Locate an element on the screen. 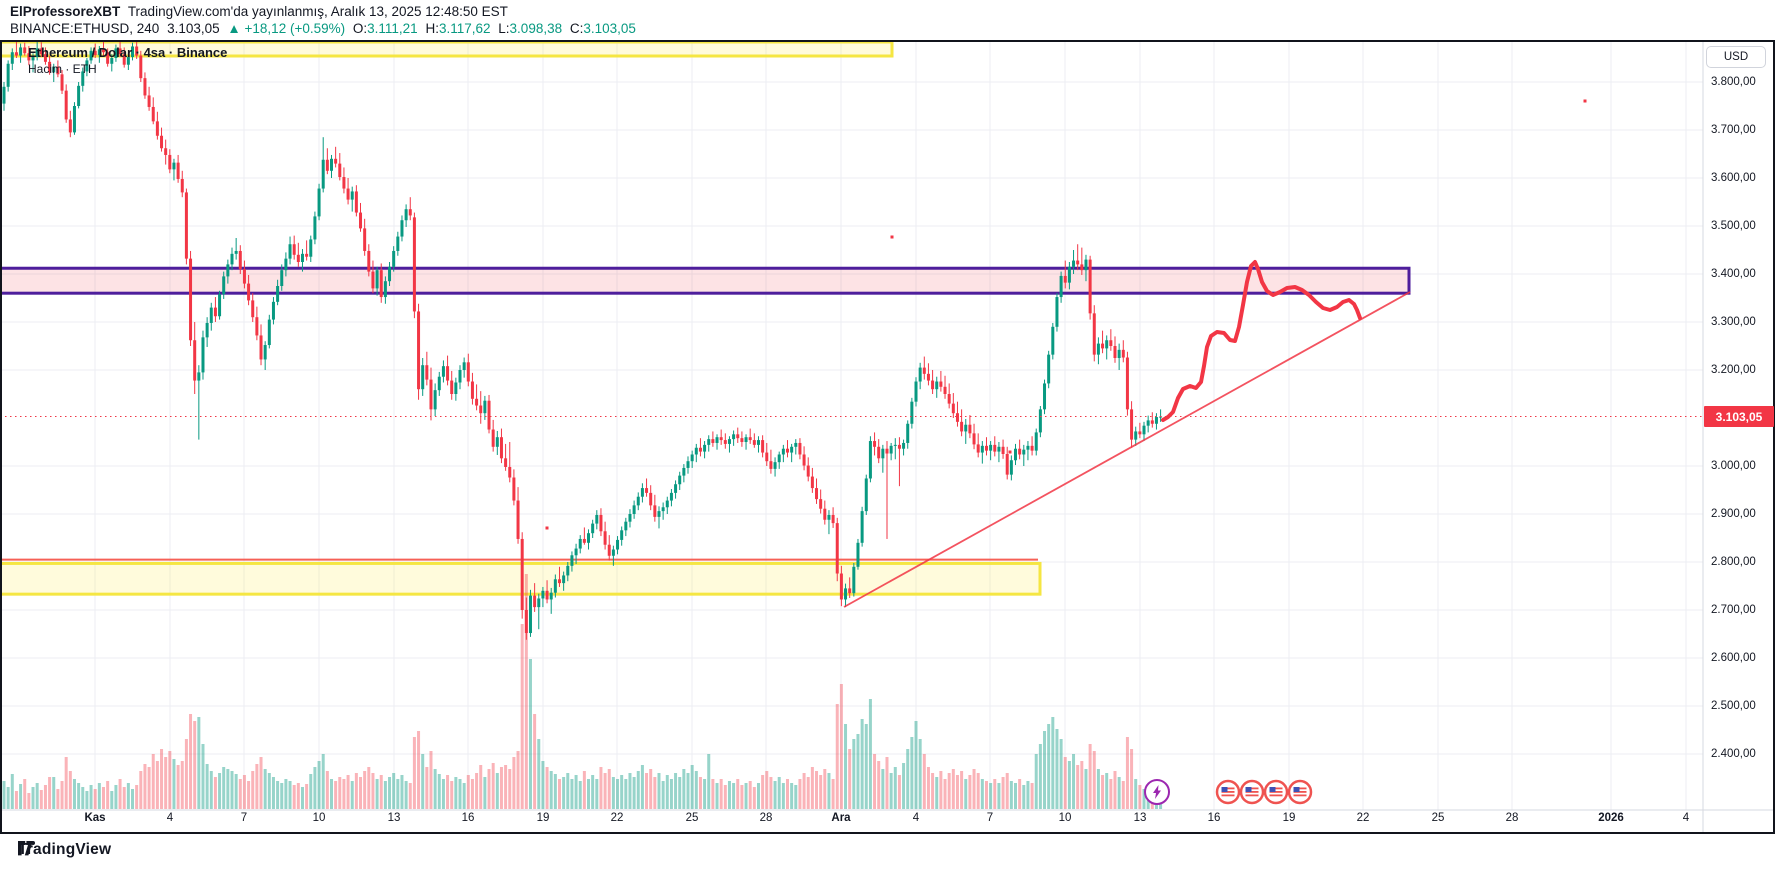 This screenshot has height=870, width=1775. hand-drawn-projection-path is located at coordinates (1261, 341).